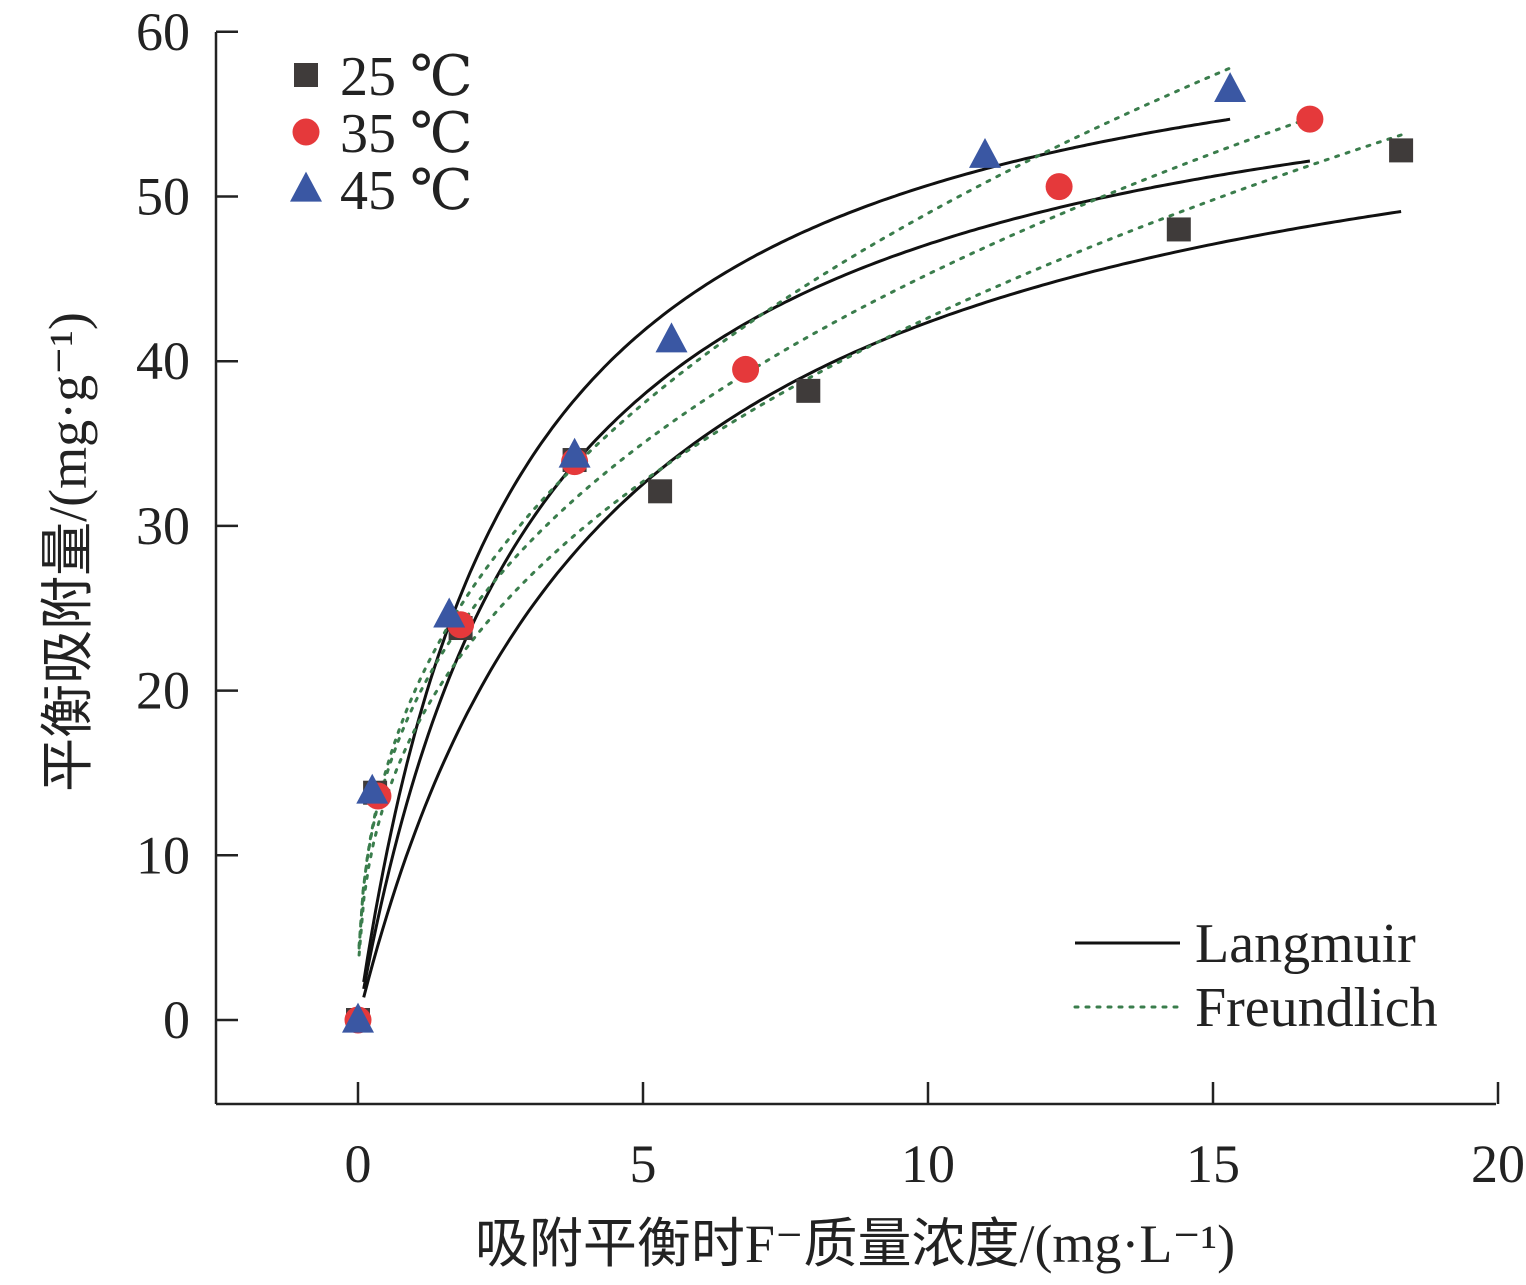 This screenshot has height=1285, width=1526. Describe the element at coordinates (163, 855) in the screenshot. I see `y-tick-label: 10` at that location.